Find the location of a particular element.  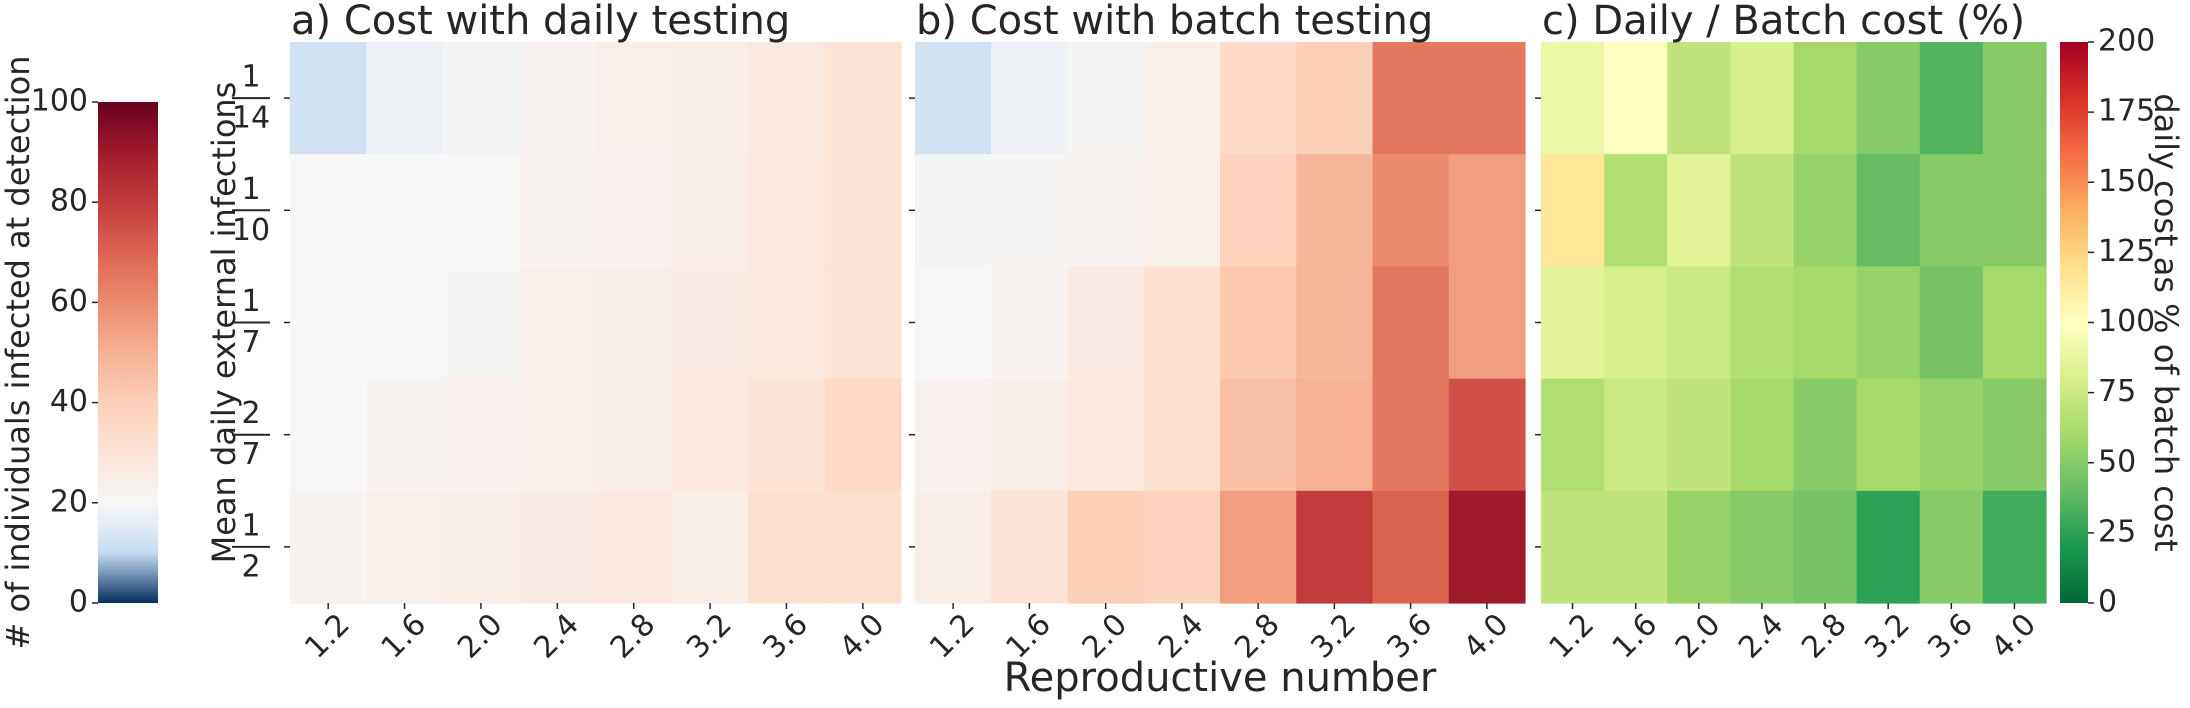

colorbar-tick-label: 60 is located at coordinates (69, 301).